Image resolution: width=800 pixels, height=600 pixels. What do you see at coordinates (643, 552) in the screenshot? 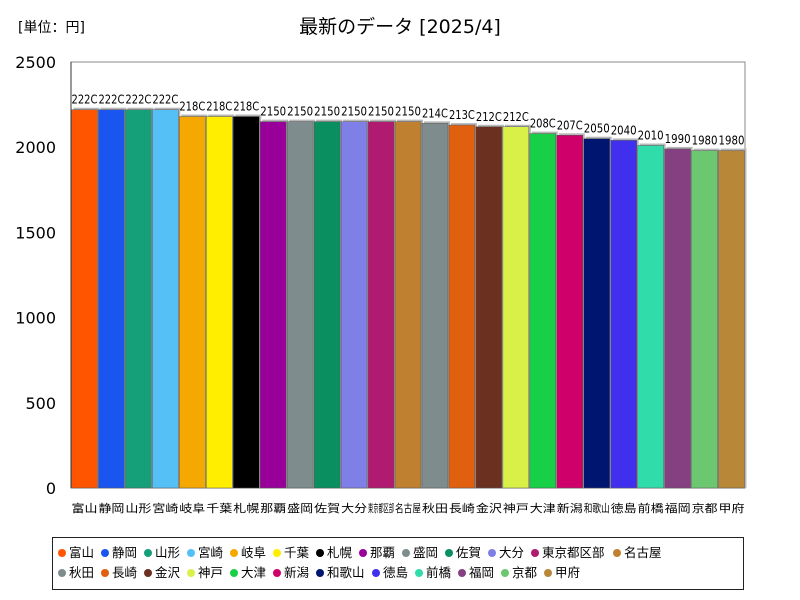
I see `legend-label: 名古屋` at bounding box center [643, 552].